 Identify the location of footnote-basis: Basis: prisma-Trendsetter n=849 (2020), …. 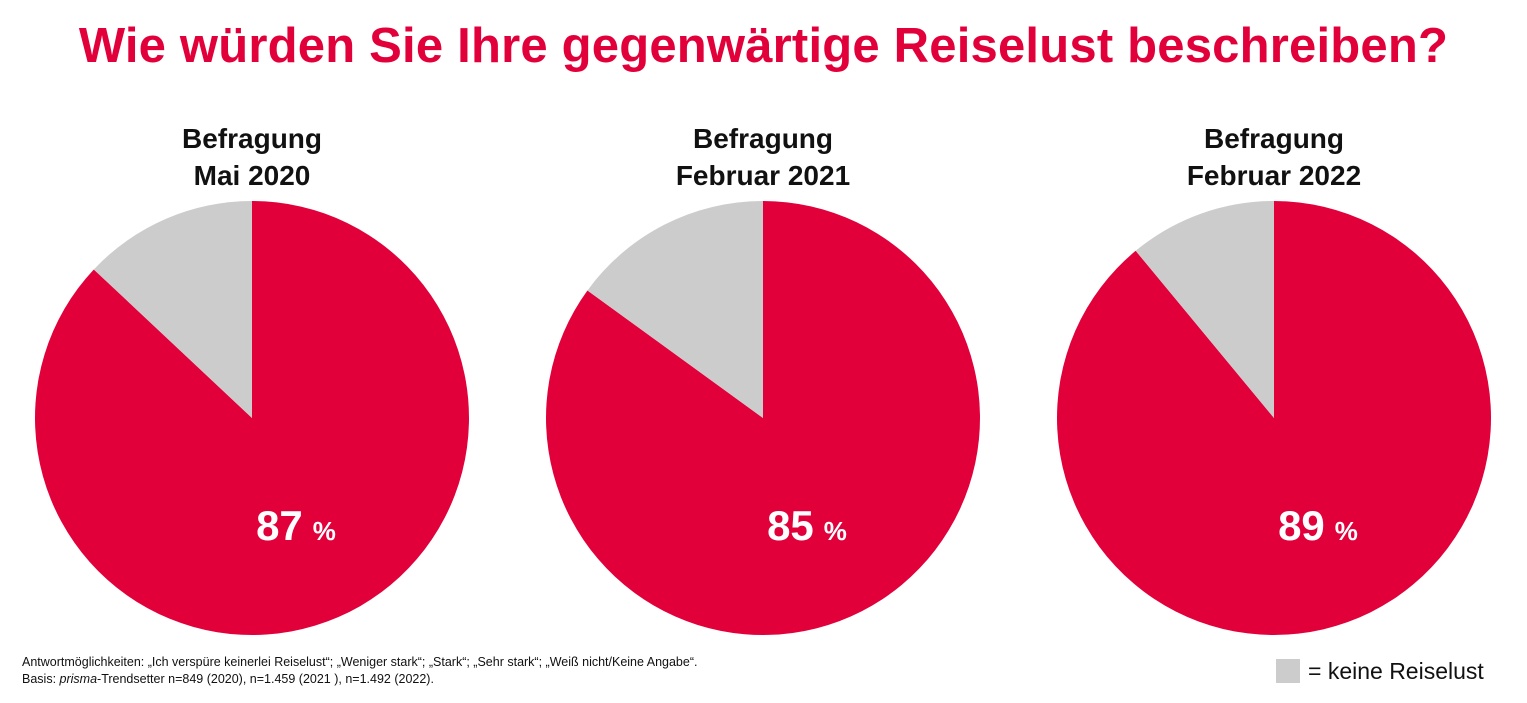
(359, 679).